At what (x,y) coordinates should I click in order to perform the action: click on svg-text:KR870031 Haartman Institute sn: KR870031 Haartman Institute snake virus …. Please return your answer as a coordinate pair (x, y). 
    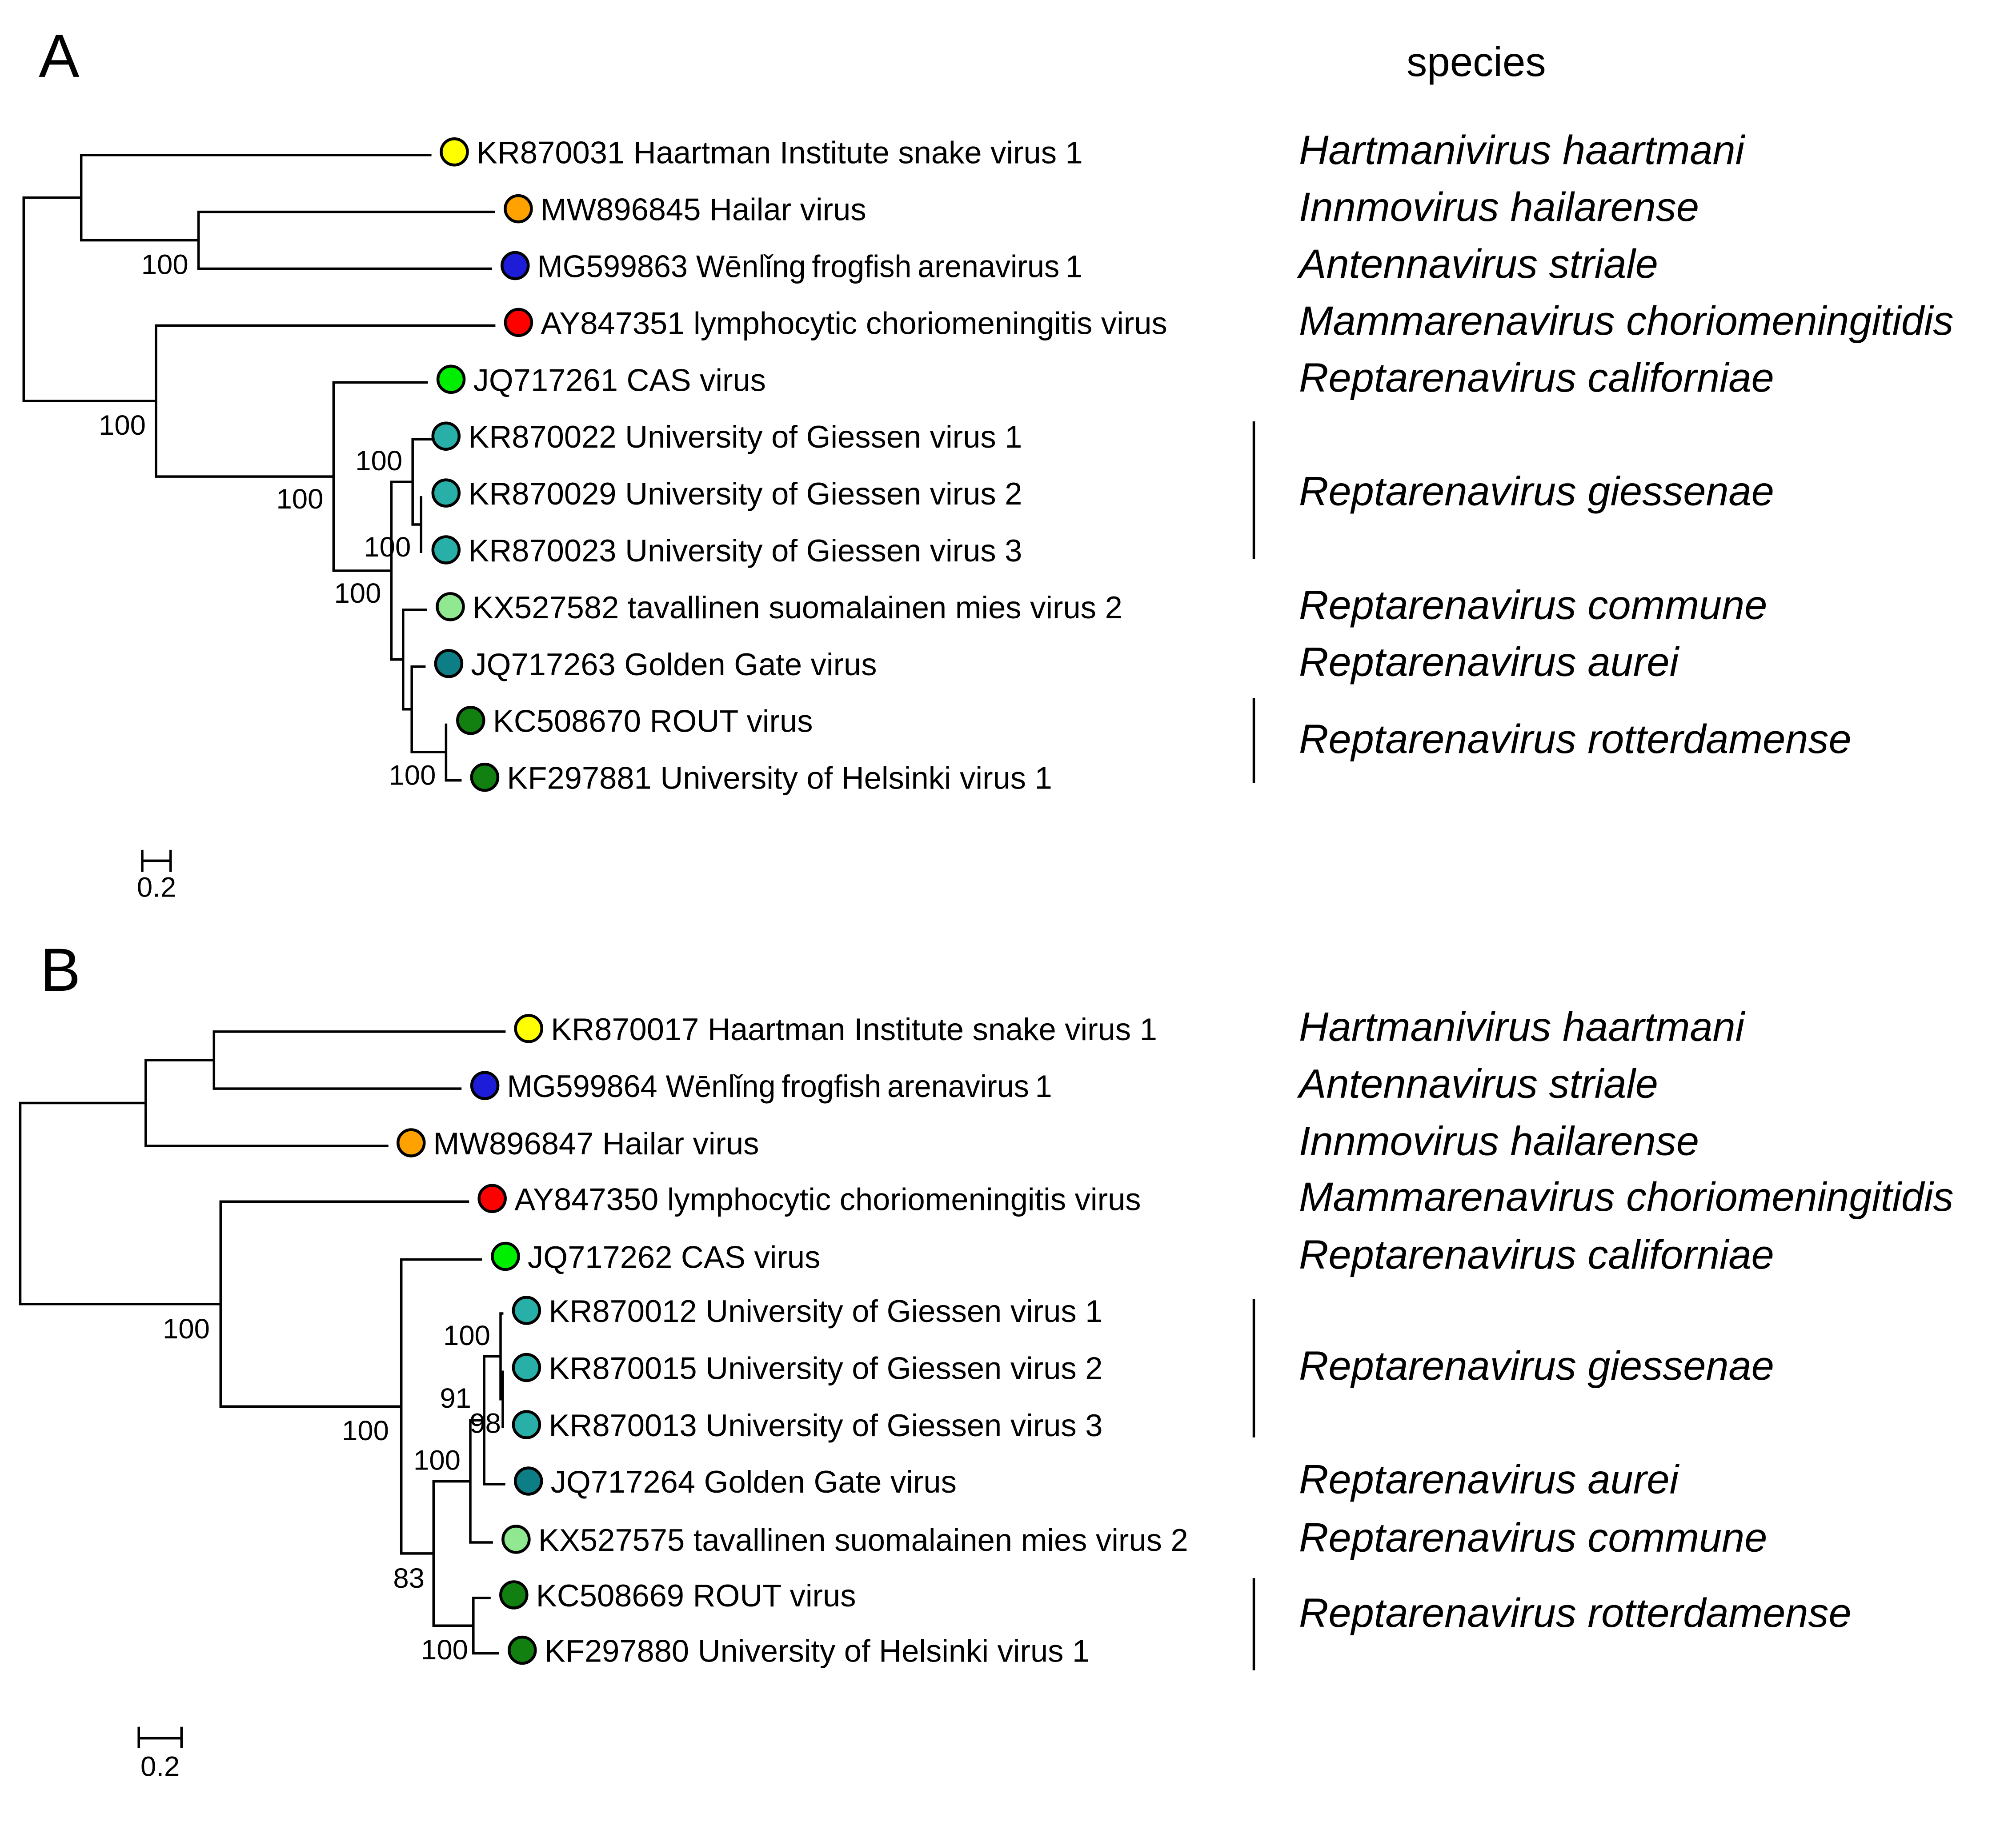
    Looking at the image, I should click on (780, 152).